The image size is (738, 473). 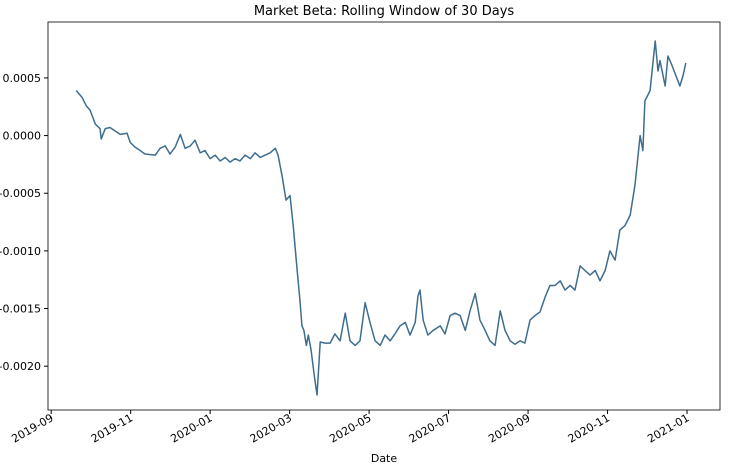 I want to click on y-tick-label: -0.0015, so click(x=20, y=309).